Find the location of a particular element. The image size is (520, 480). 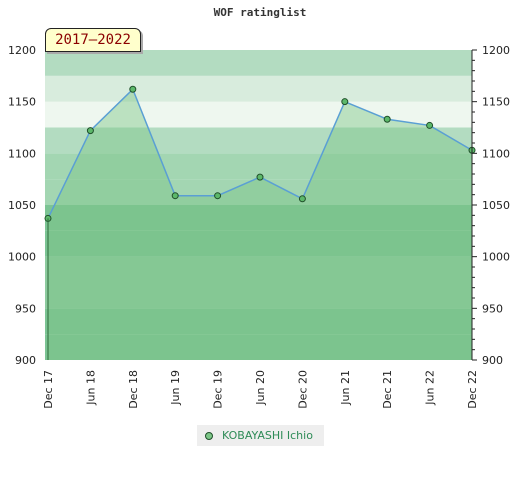

period-badge: 2017–2022 is located at coordinates (93, 40).